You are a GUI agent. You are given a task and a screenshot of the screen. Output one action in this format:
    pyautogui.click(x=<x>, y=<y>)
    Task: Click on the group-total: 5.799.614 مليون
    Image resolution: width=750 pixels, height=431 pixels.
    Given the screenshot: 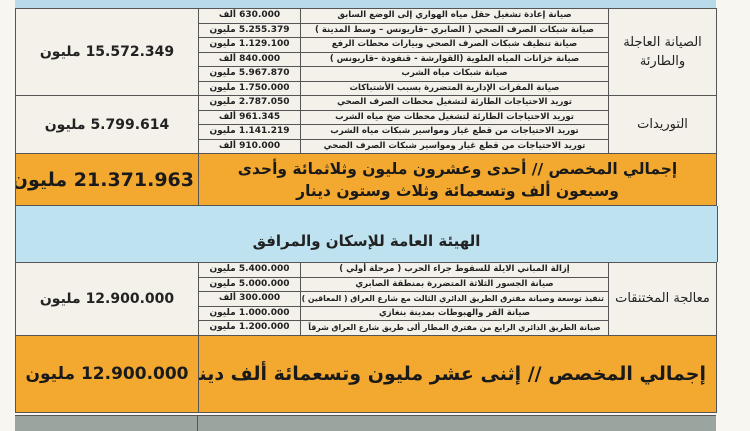 What is the action you would take?
    pyautogui.click(x=107, y=124)
    